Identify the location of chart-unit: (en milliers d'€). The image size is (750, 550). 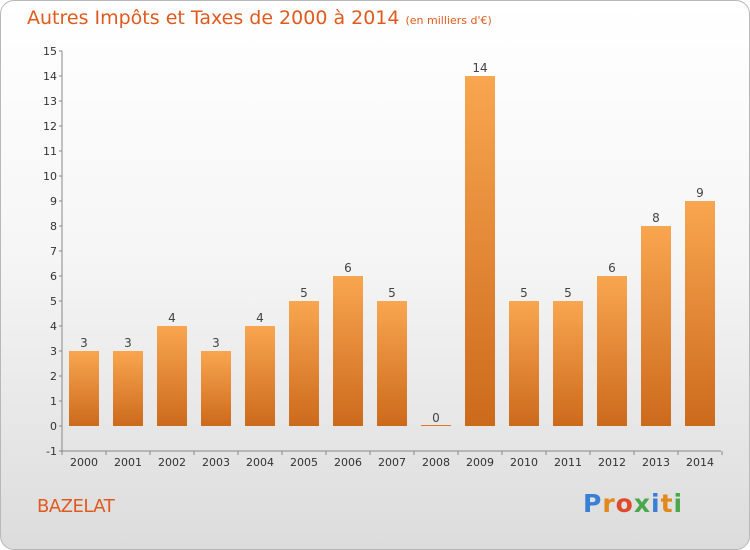
(448, 20).